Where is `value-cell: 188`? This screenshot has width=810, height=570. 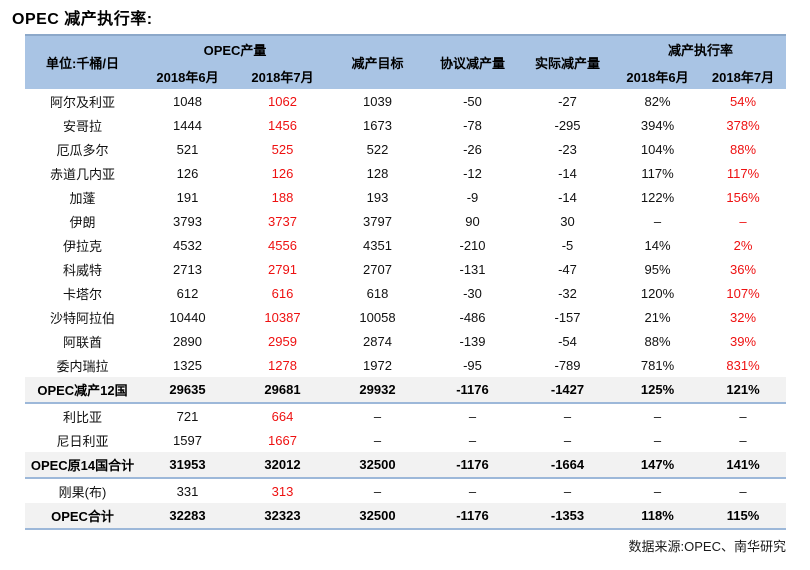 value-cell: 188 is located at coordinates (282, 197).